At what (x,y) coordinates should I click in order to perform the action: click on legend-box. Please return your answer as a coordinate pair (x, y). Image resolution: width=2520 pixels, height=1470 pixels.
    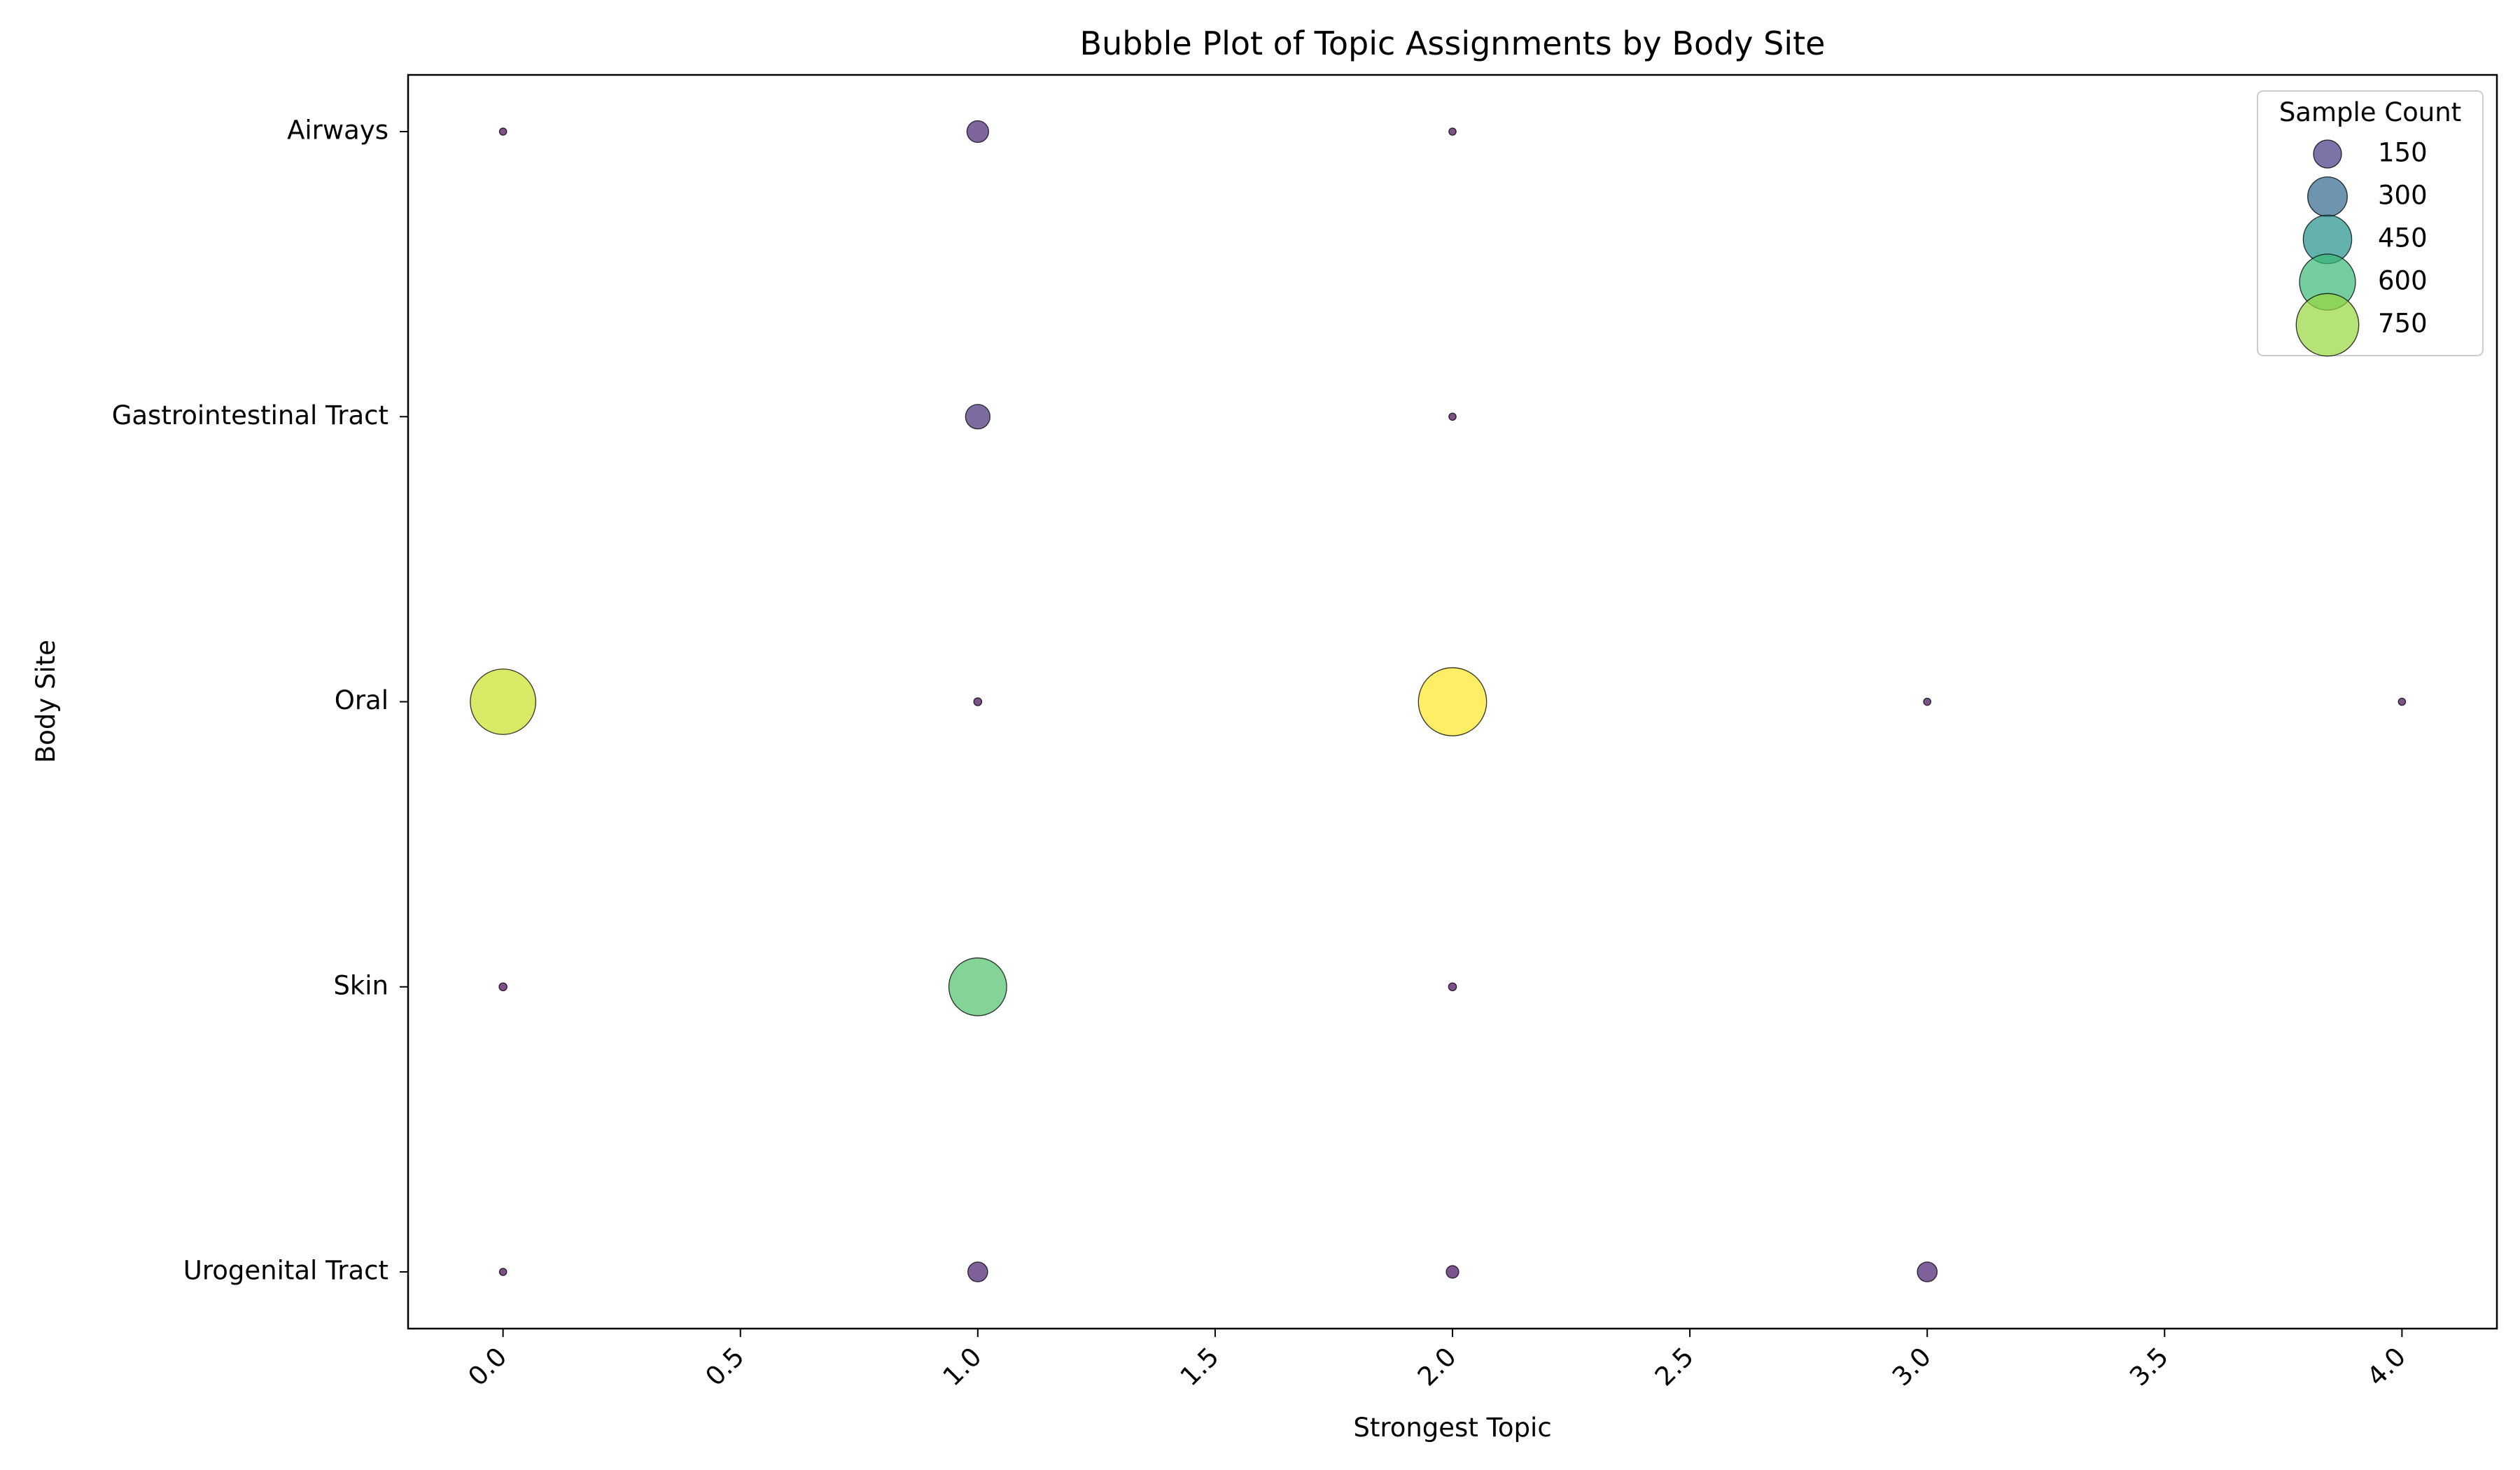
    Looking at the image, I should click on (2370, 223).